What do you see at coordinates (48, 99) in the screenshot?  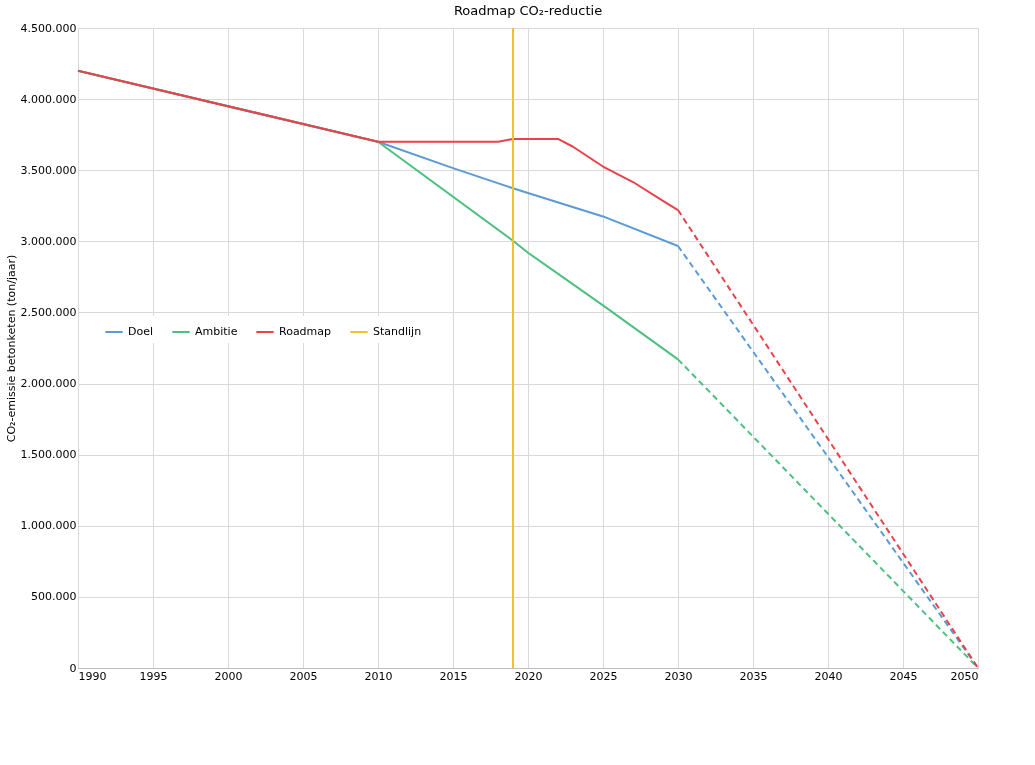 I see `y-tick-label: 4.000.000` at bounding box center [48, 99].